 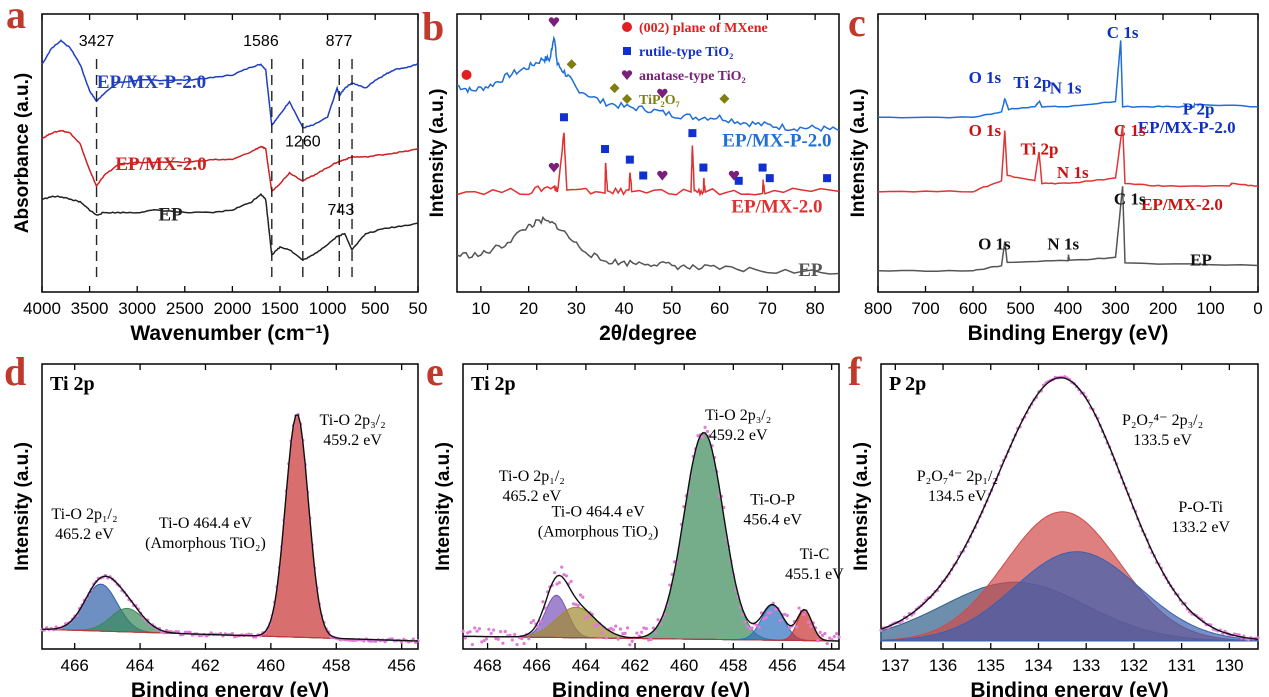 What do you see at coordinates (1038, 665) in the screenshot?
I see `x-tick-label: 134` at bounding box center [1038, 665].